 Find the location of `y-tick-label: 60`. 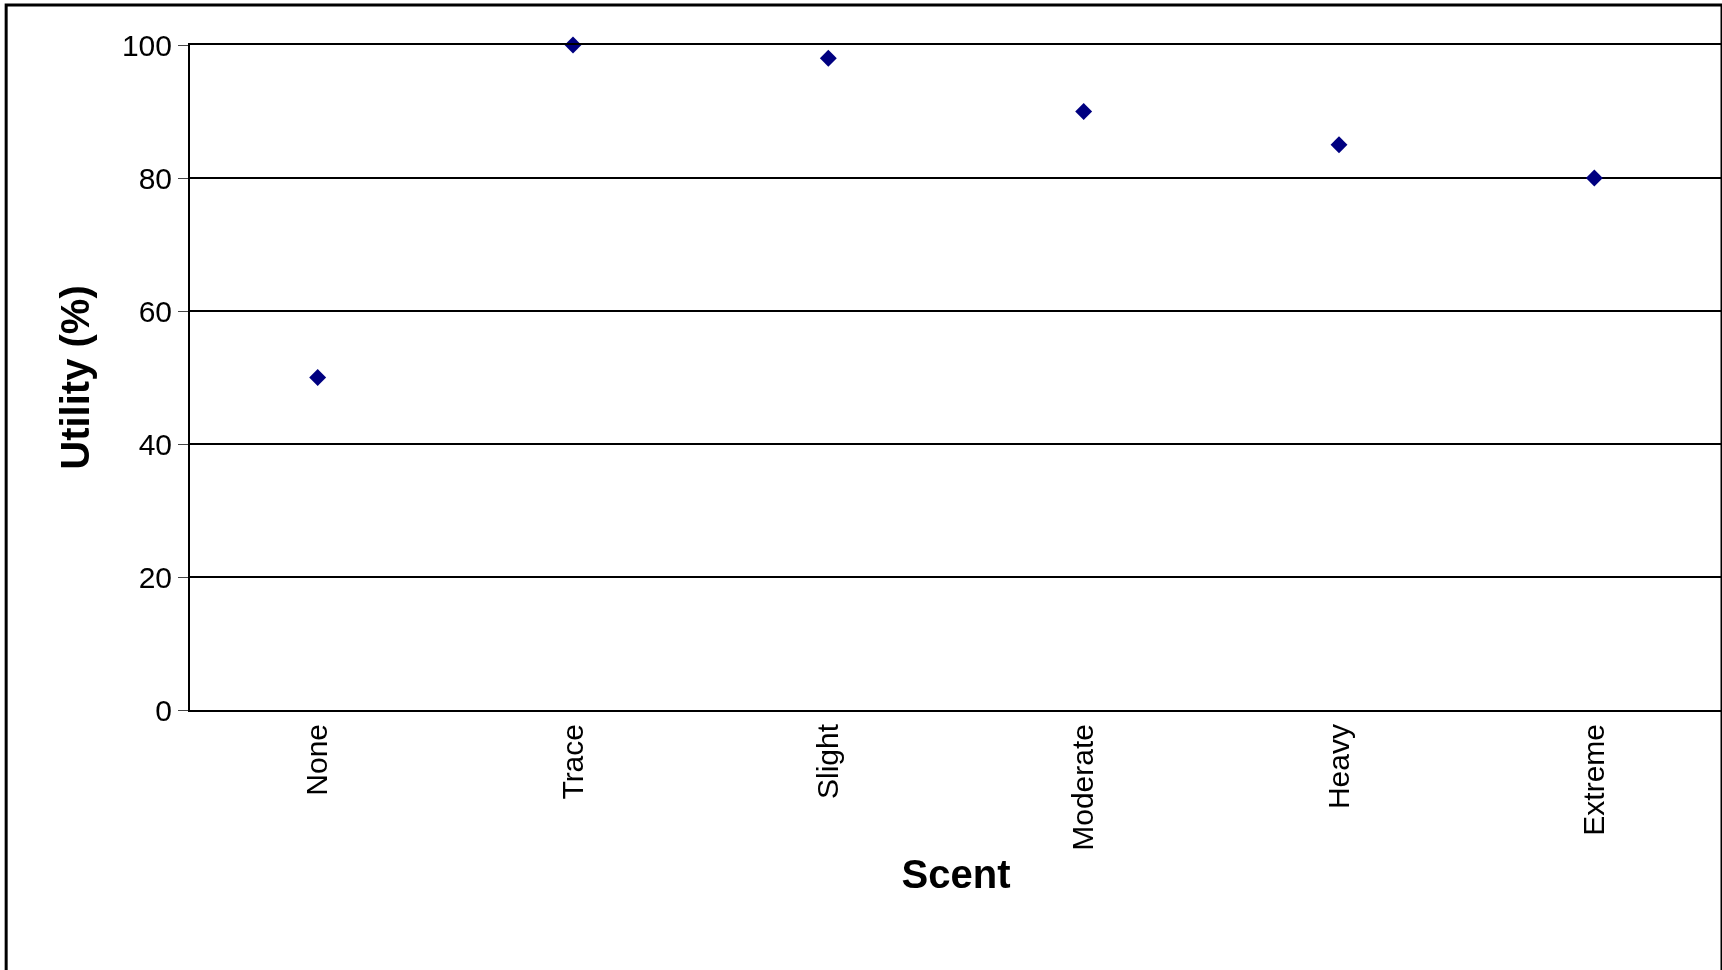

y-tick-label: 60 is located at coordinates (155, 311).